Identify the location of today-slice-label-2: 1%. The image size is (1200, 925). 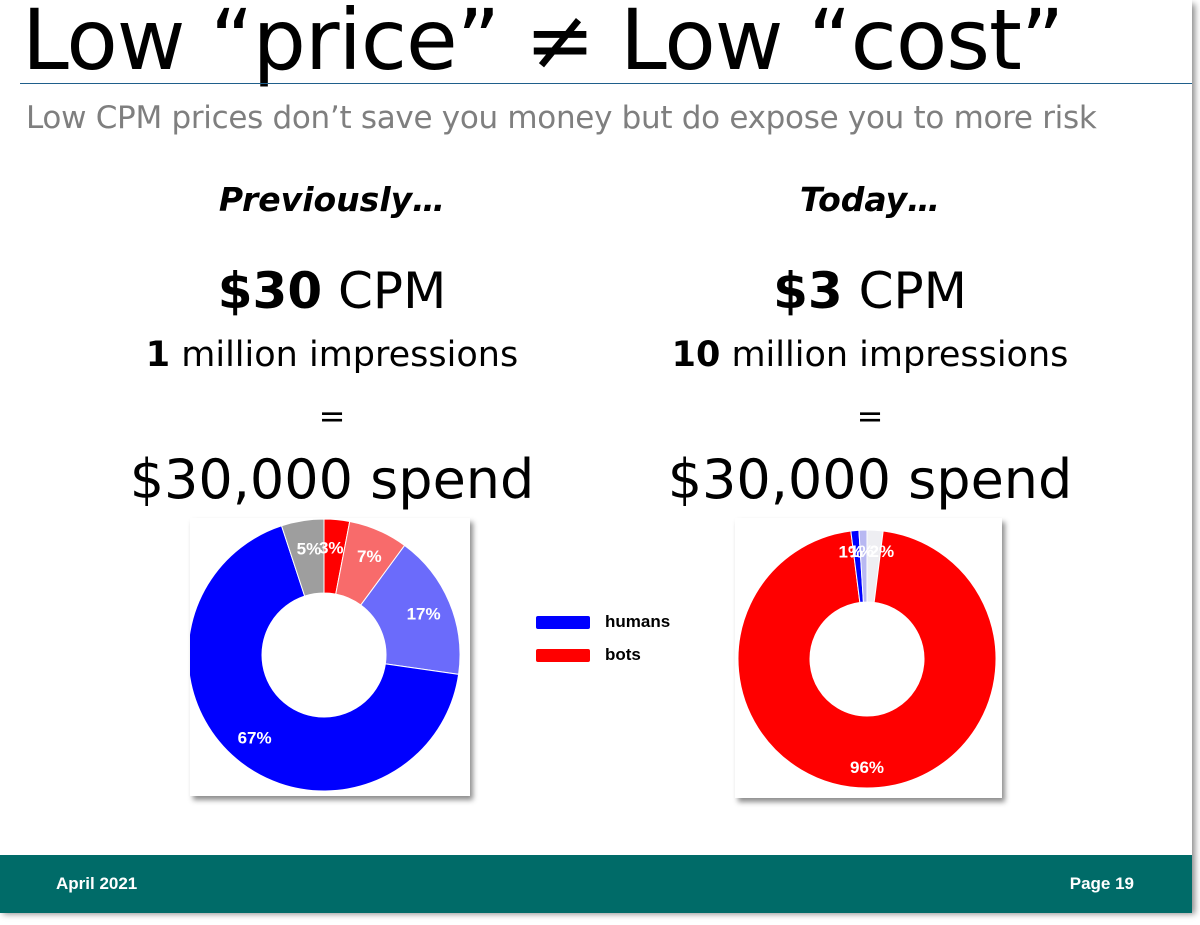
(851, 551).